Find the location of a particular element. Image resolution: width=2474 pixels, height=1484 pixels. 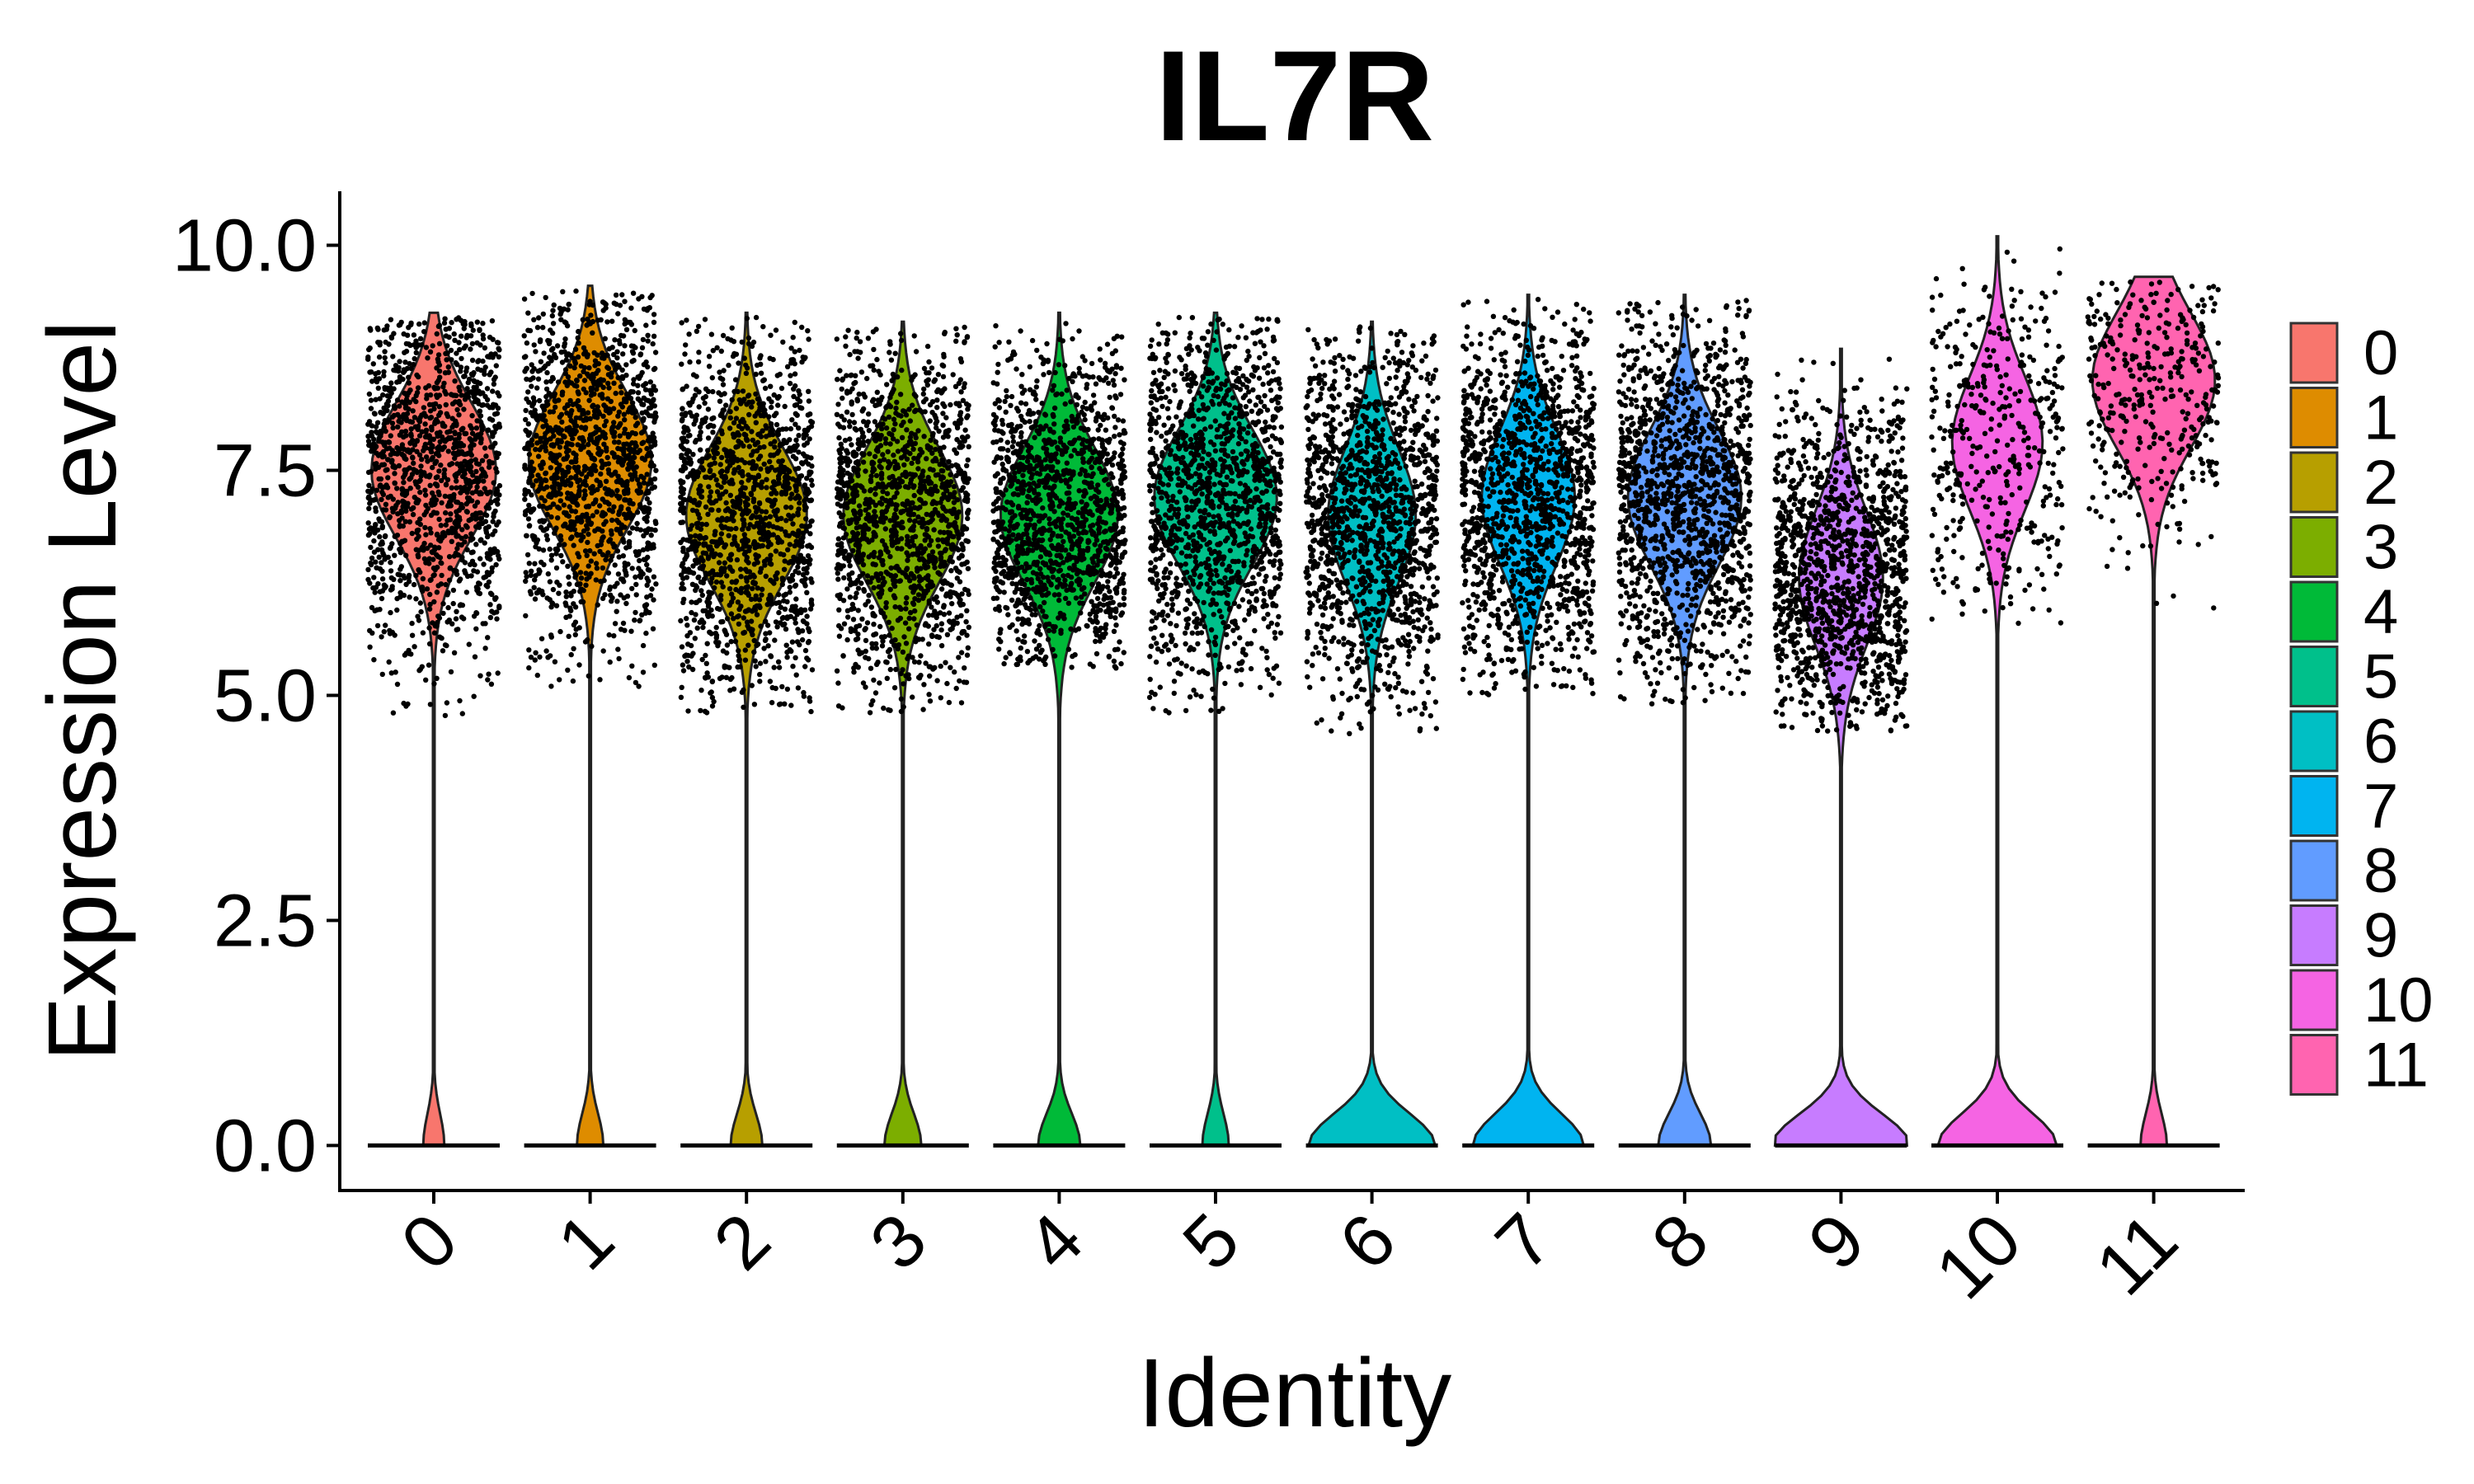

y-tick-label: 2.5 is located at coordinates (265, 921).